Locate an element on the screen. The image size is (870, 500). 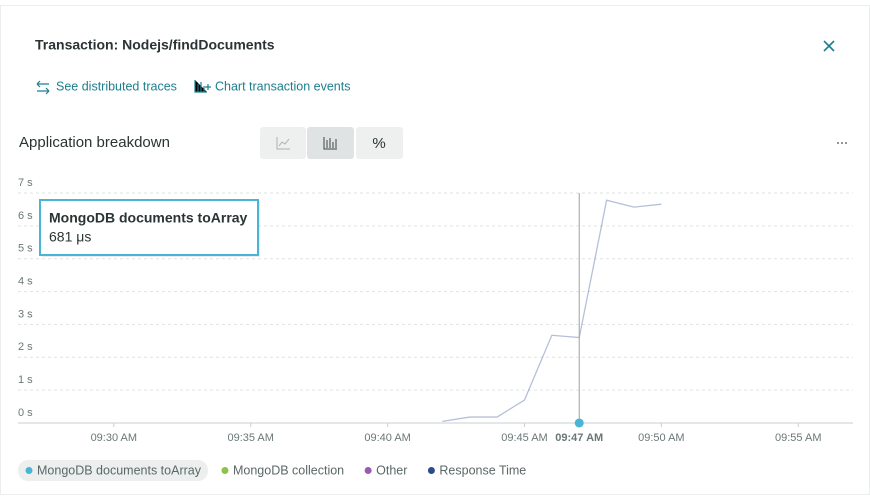
legend-bg is located at coordinates (113, 470).